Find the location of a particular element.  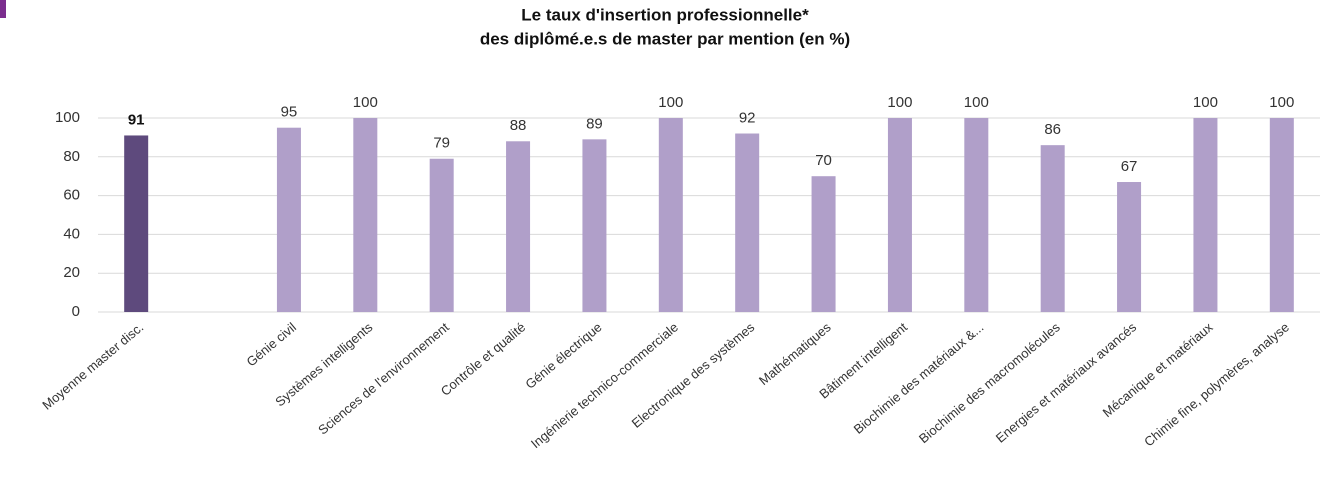

y-tick-label: 40 is located at coordinates (71, 233).